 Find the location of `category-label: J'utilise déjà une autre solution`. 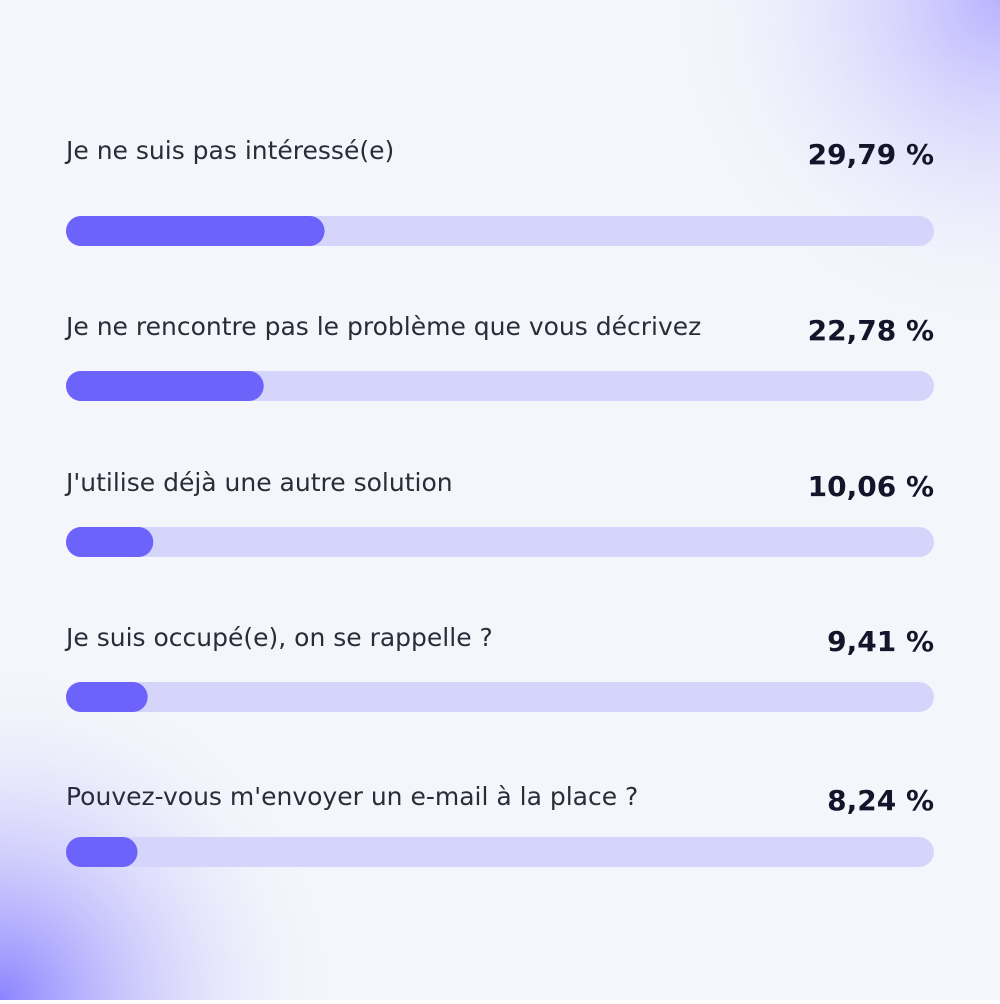

category-label: J'utilise déjà une autre solution is located at coordinates (258, 482).